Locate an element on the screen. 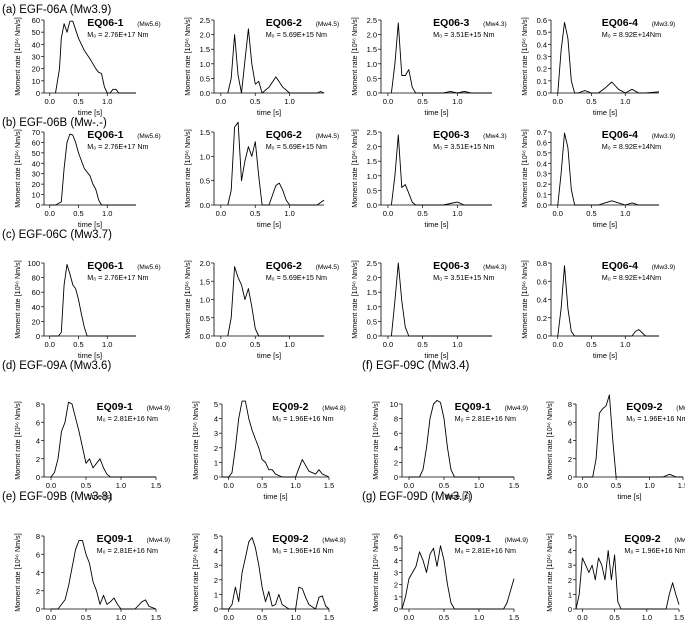 The image size is (685, 630). chart-title: EQ06-2 is located at coordinates (284, 23).